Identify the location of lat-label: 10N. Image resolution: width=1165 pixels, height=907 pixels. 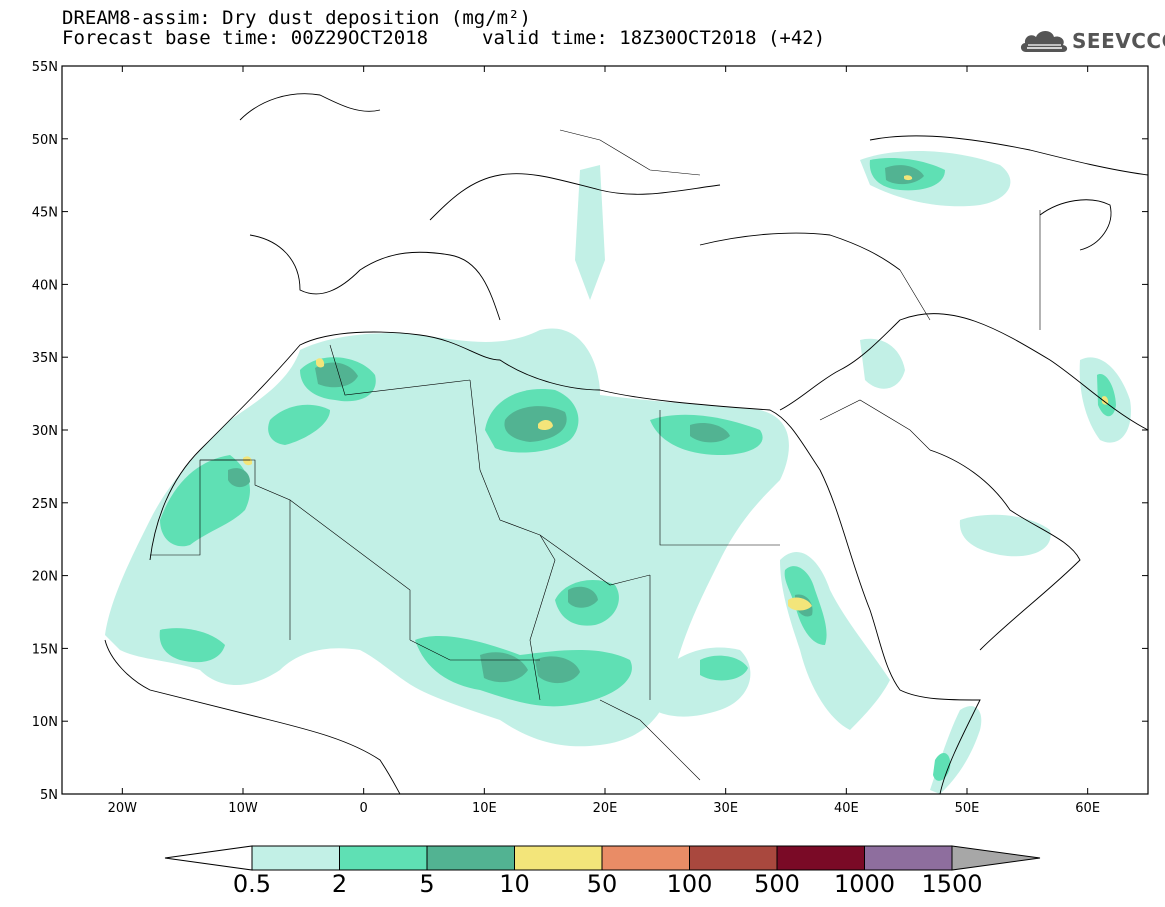
(45, 722).